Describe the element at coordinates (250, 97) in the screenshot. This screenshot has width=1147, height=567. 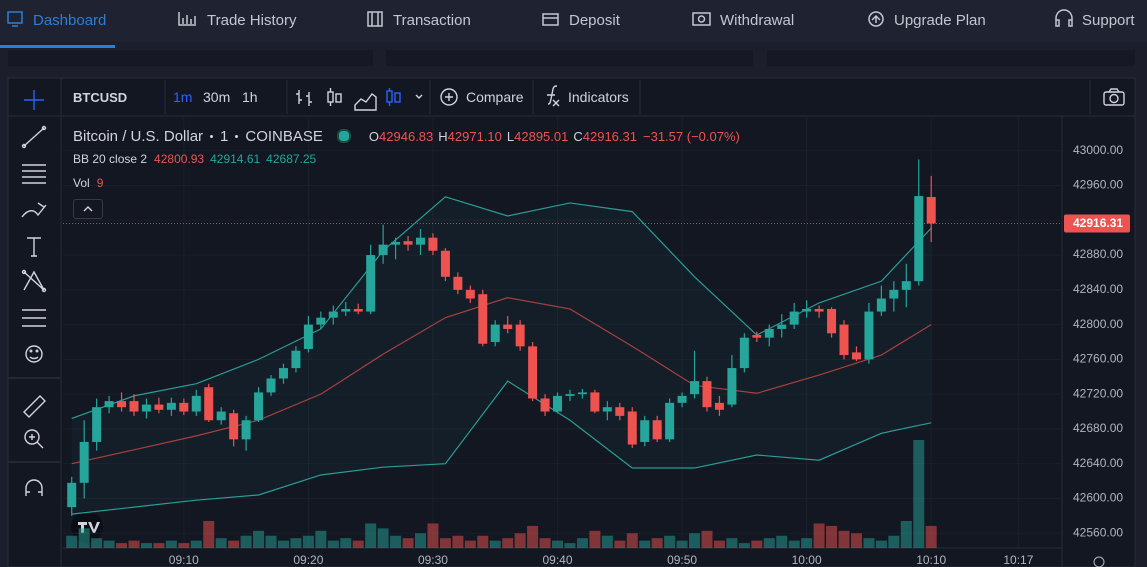
I see `interval: 1h` at that location.